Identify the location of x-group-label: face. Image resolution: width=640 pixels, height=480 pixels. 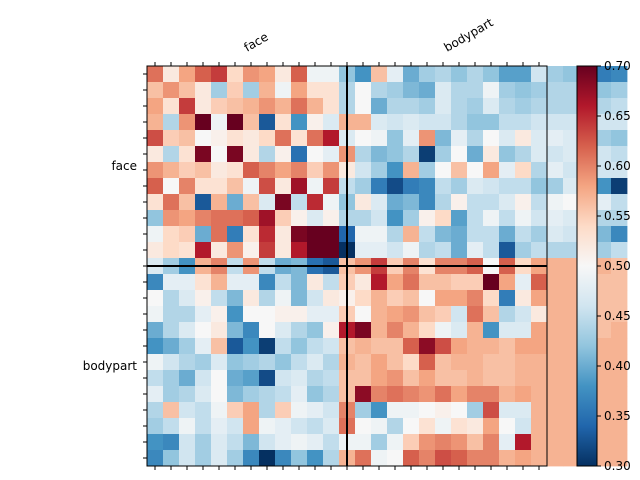
(256, 42).